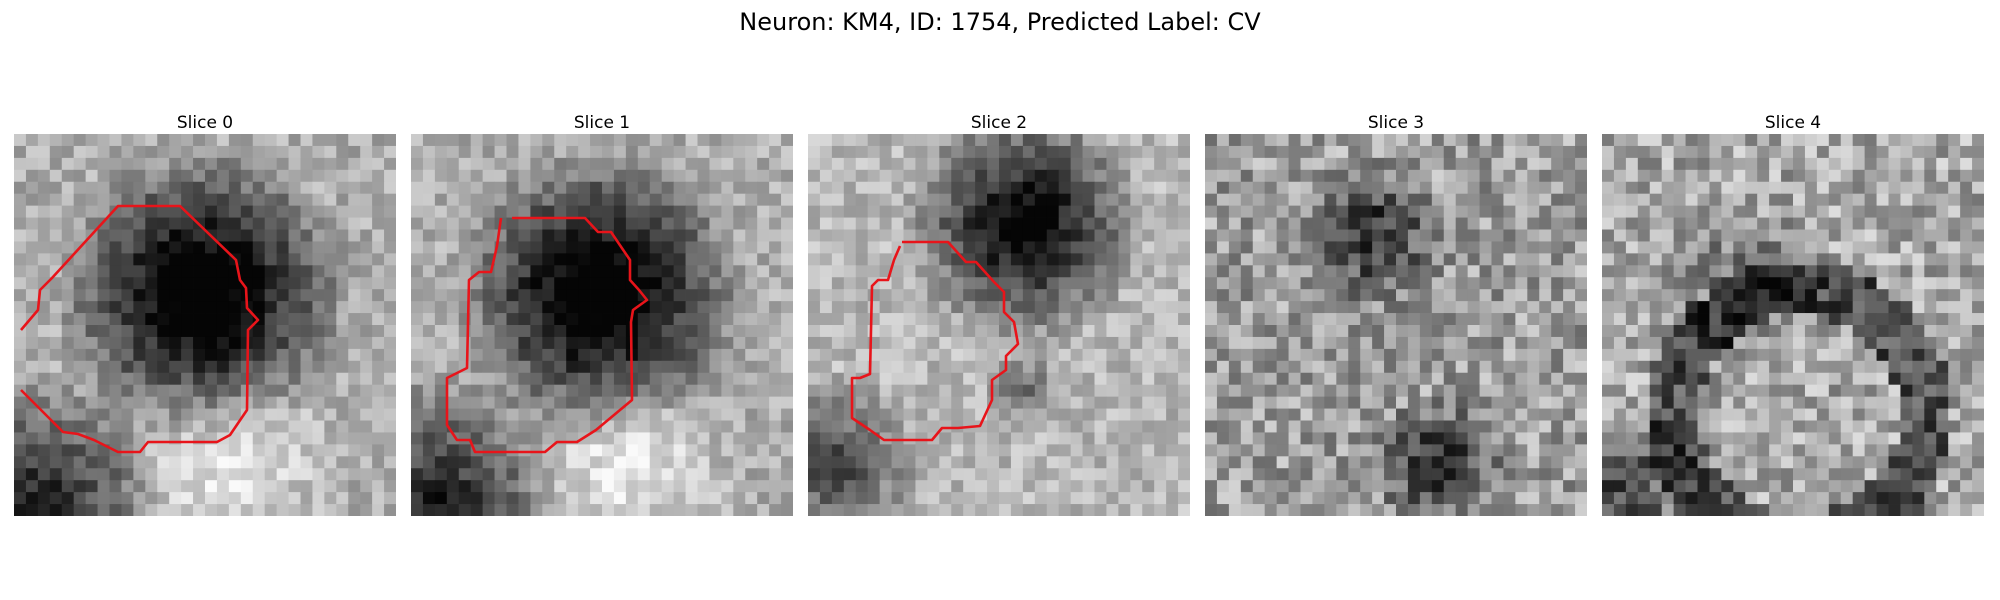 This screenshot has height=600, width=2000. What do you see at coordinates (602, 123) in the screenshot?
I see `slice-title: Slice 1` at bounding box center [602, 123].